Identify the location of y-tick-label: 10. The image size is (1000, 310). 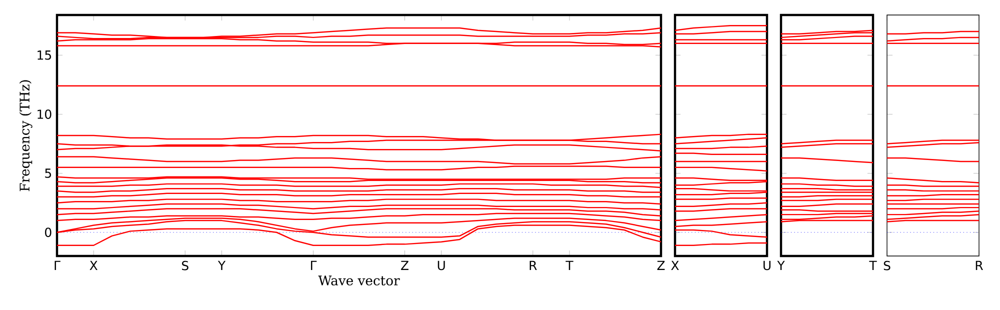
(45, 114).